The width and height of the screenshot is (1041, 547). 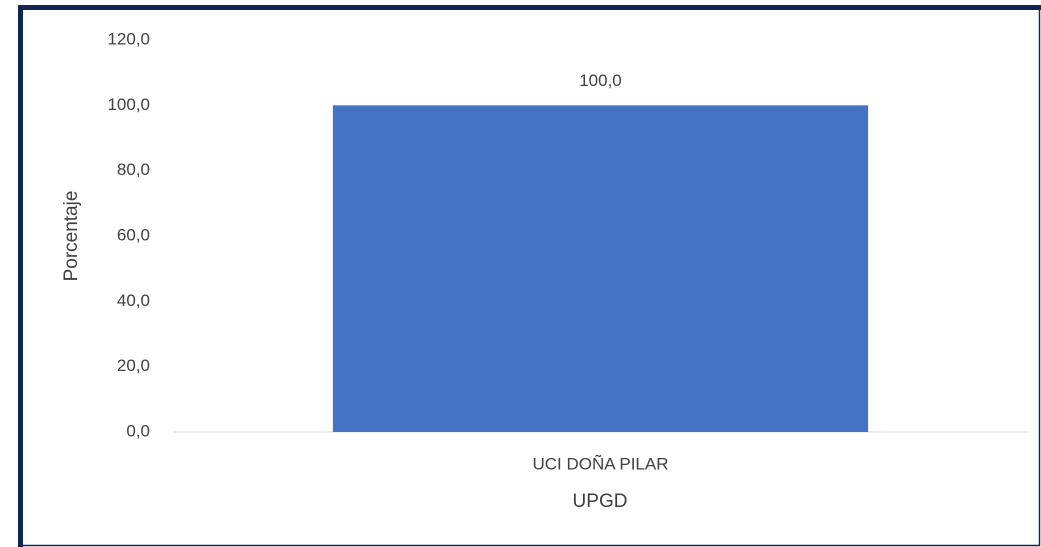 I want to click on y-tick-label: 40,0, so click(x=133, y=300).